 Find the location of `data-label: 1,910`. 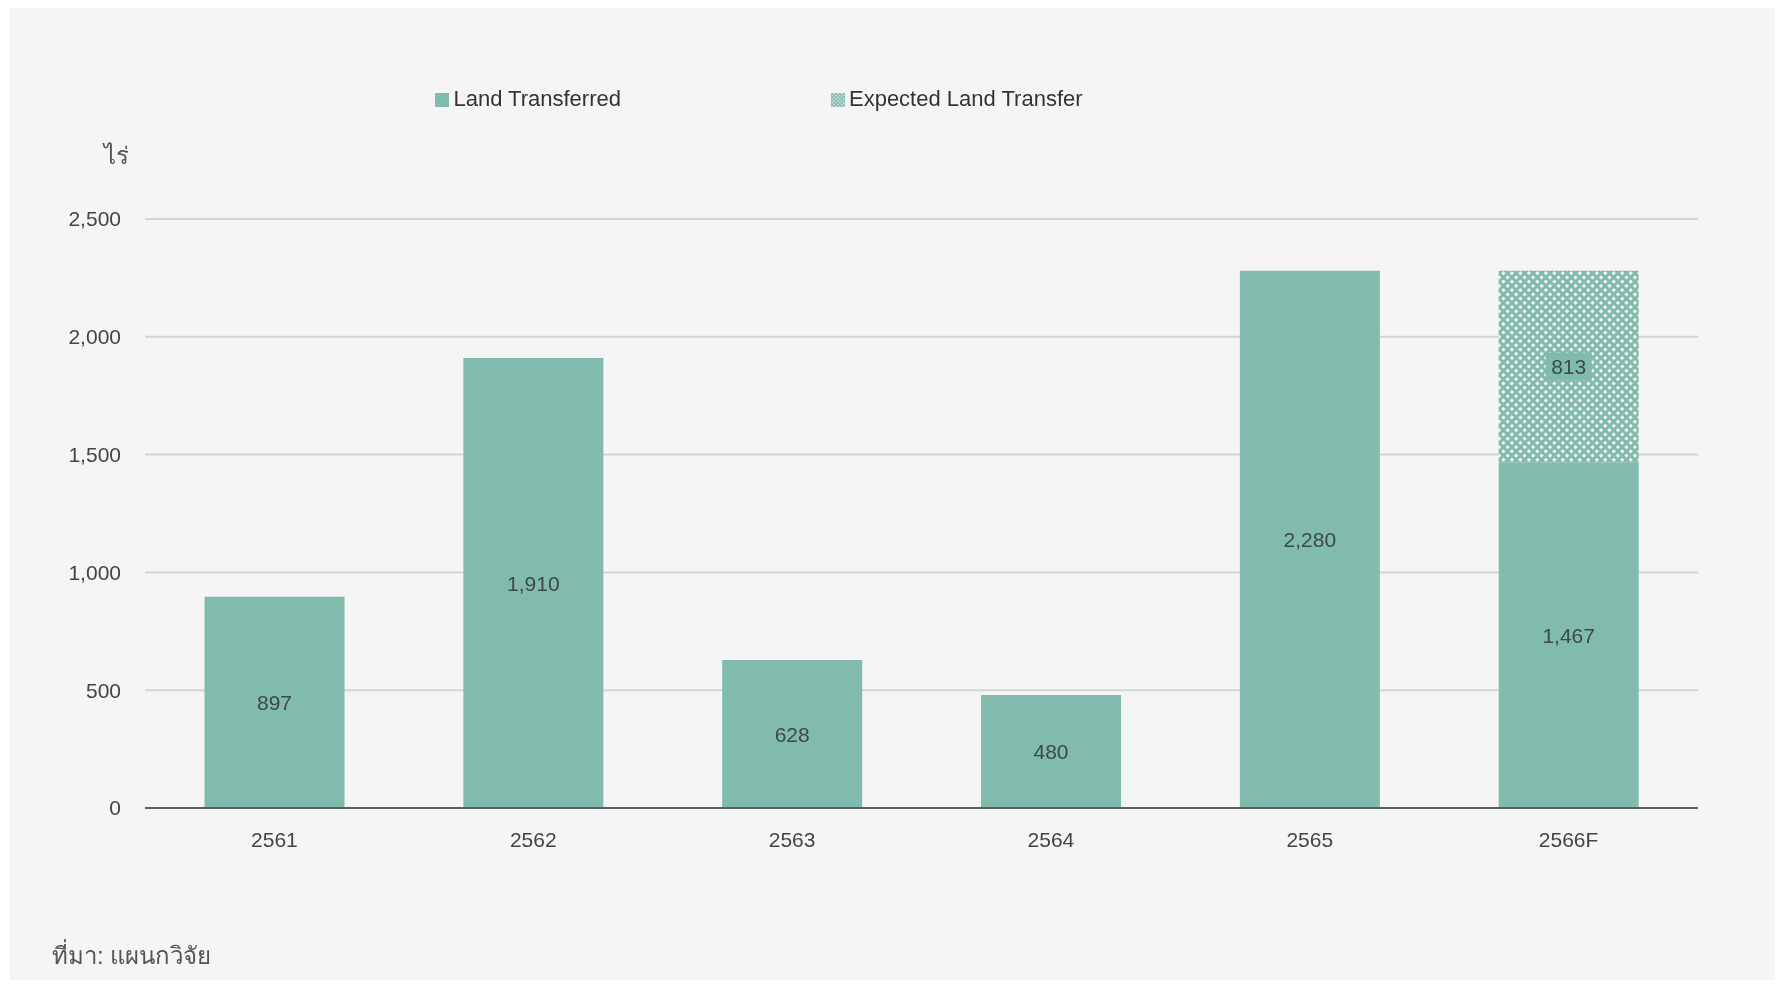

data-label: 1,910 is located at coordinates (533, 583).